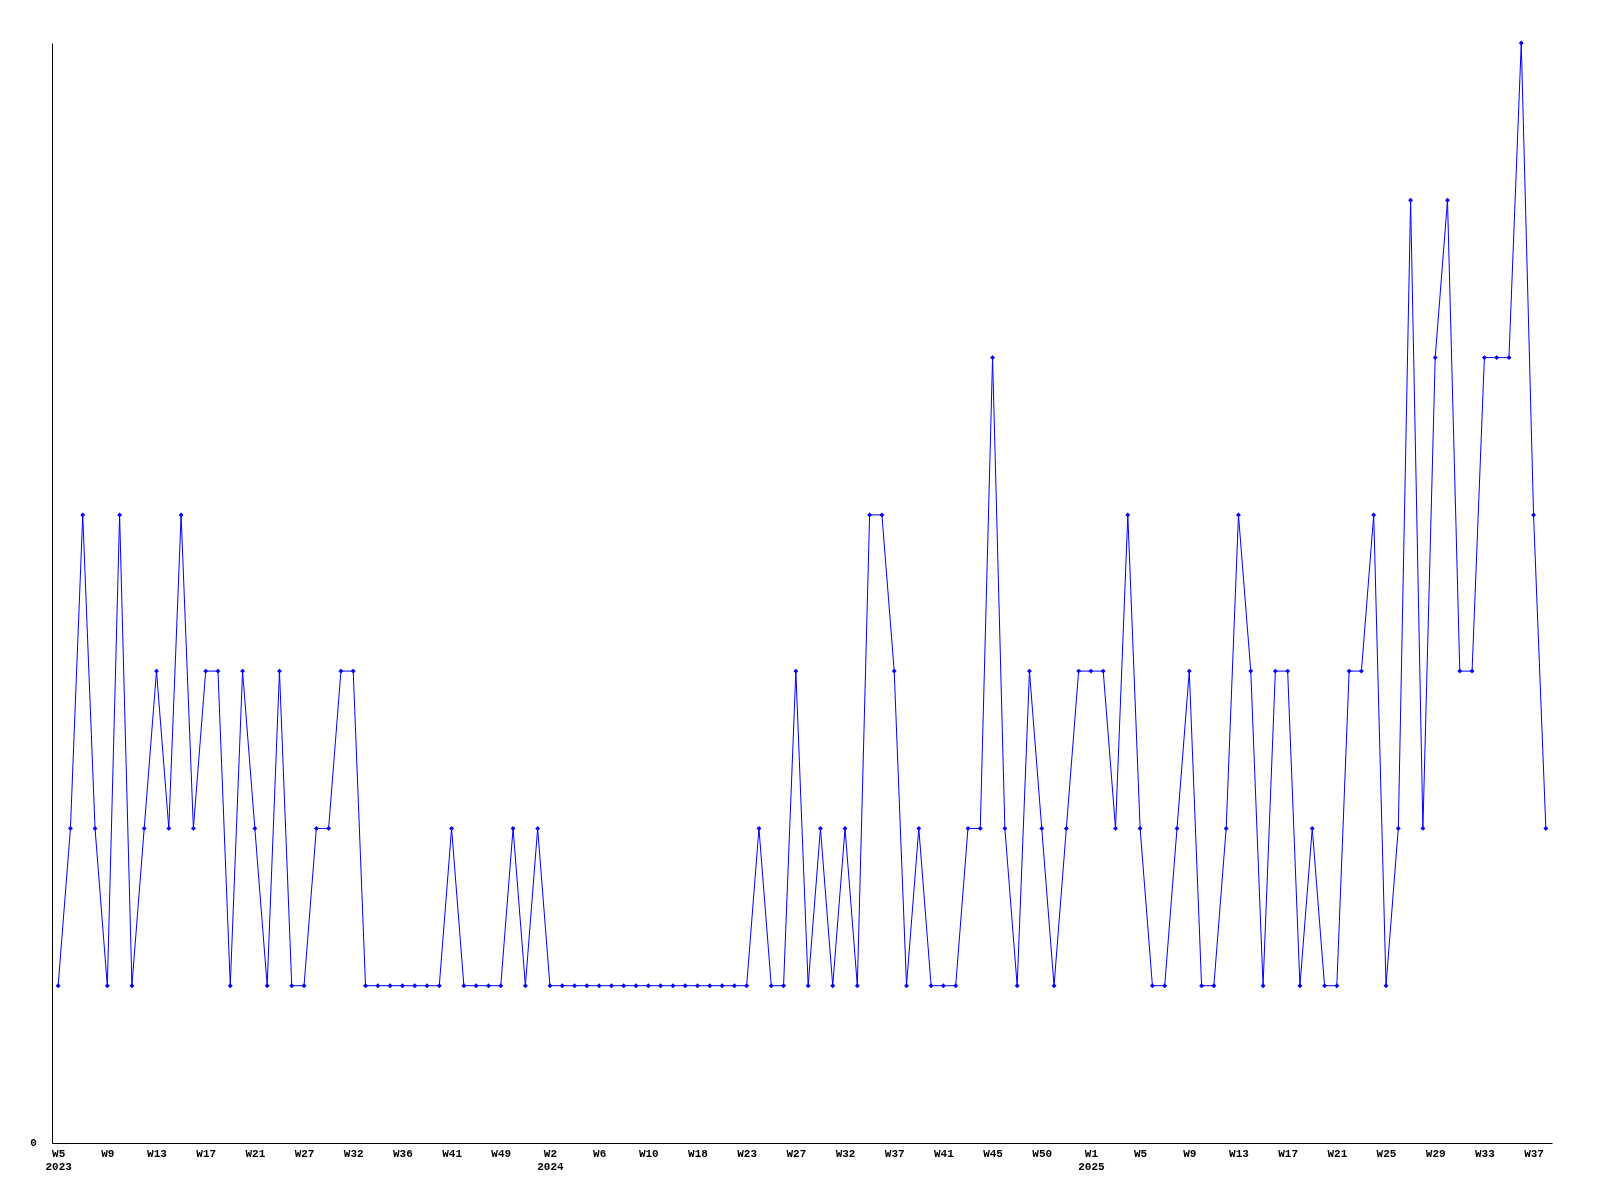  I want to click on x-tick-label: W5 2023, so click(59, 1160).